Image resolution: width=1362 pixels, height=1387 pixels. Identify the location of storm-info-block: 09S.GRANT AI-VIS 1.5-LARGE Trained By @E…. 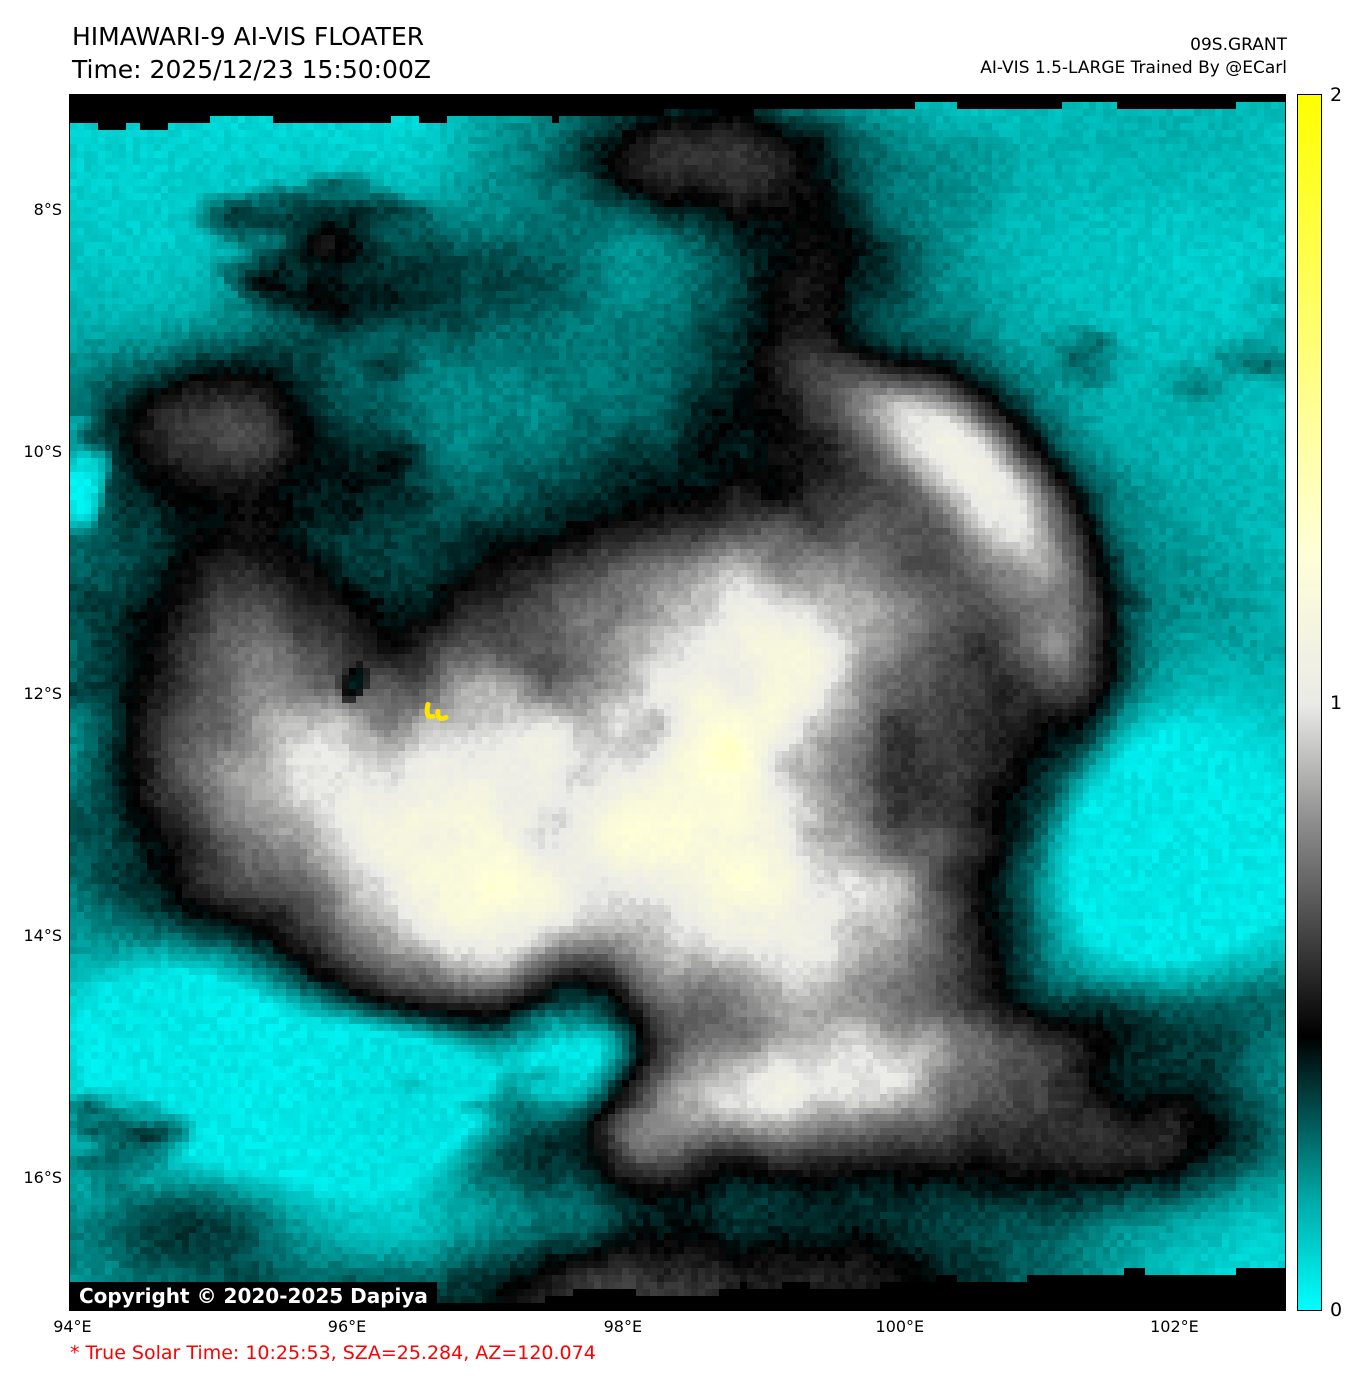
(1133, 57).